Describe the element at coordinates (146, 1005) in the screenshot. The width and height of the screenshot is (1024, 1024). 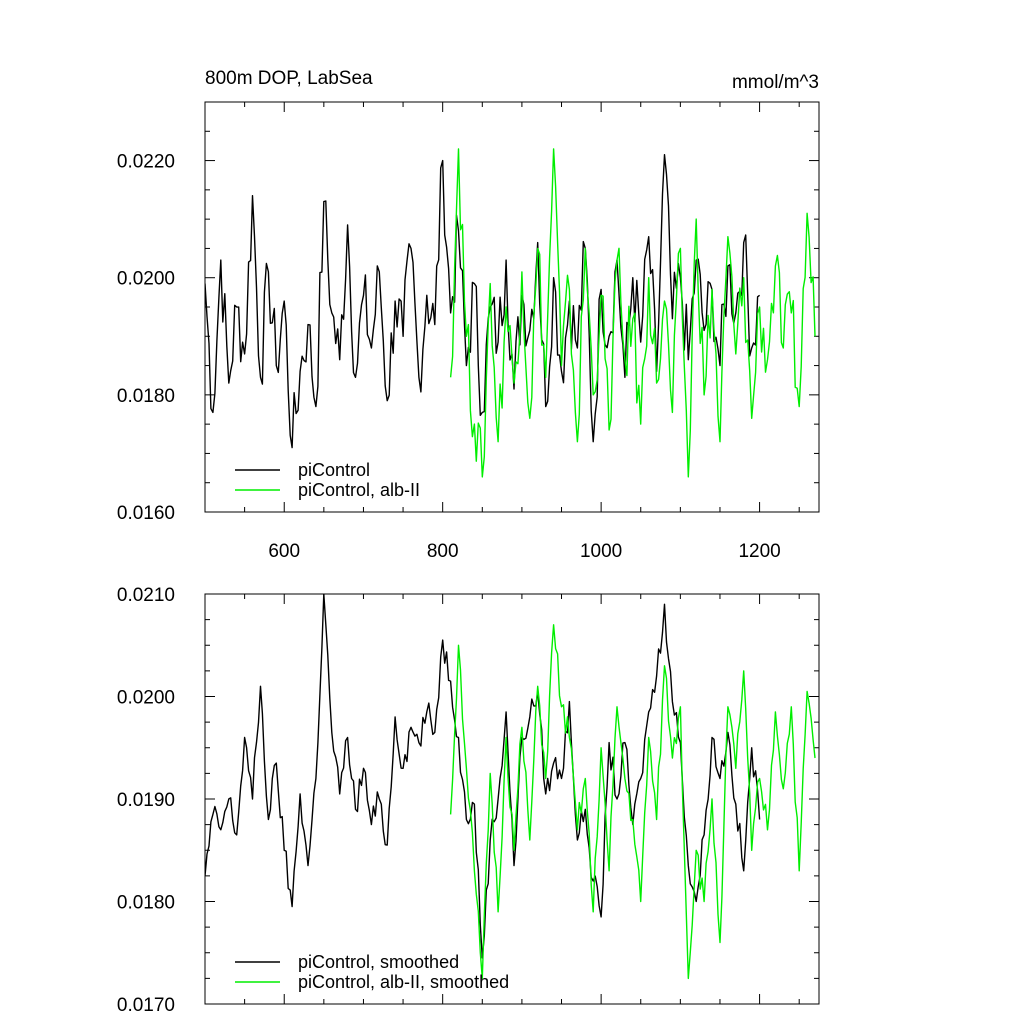
I see `y-tick-label: 0.0170` at that location.